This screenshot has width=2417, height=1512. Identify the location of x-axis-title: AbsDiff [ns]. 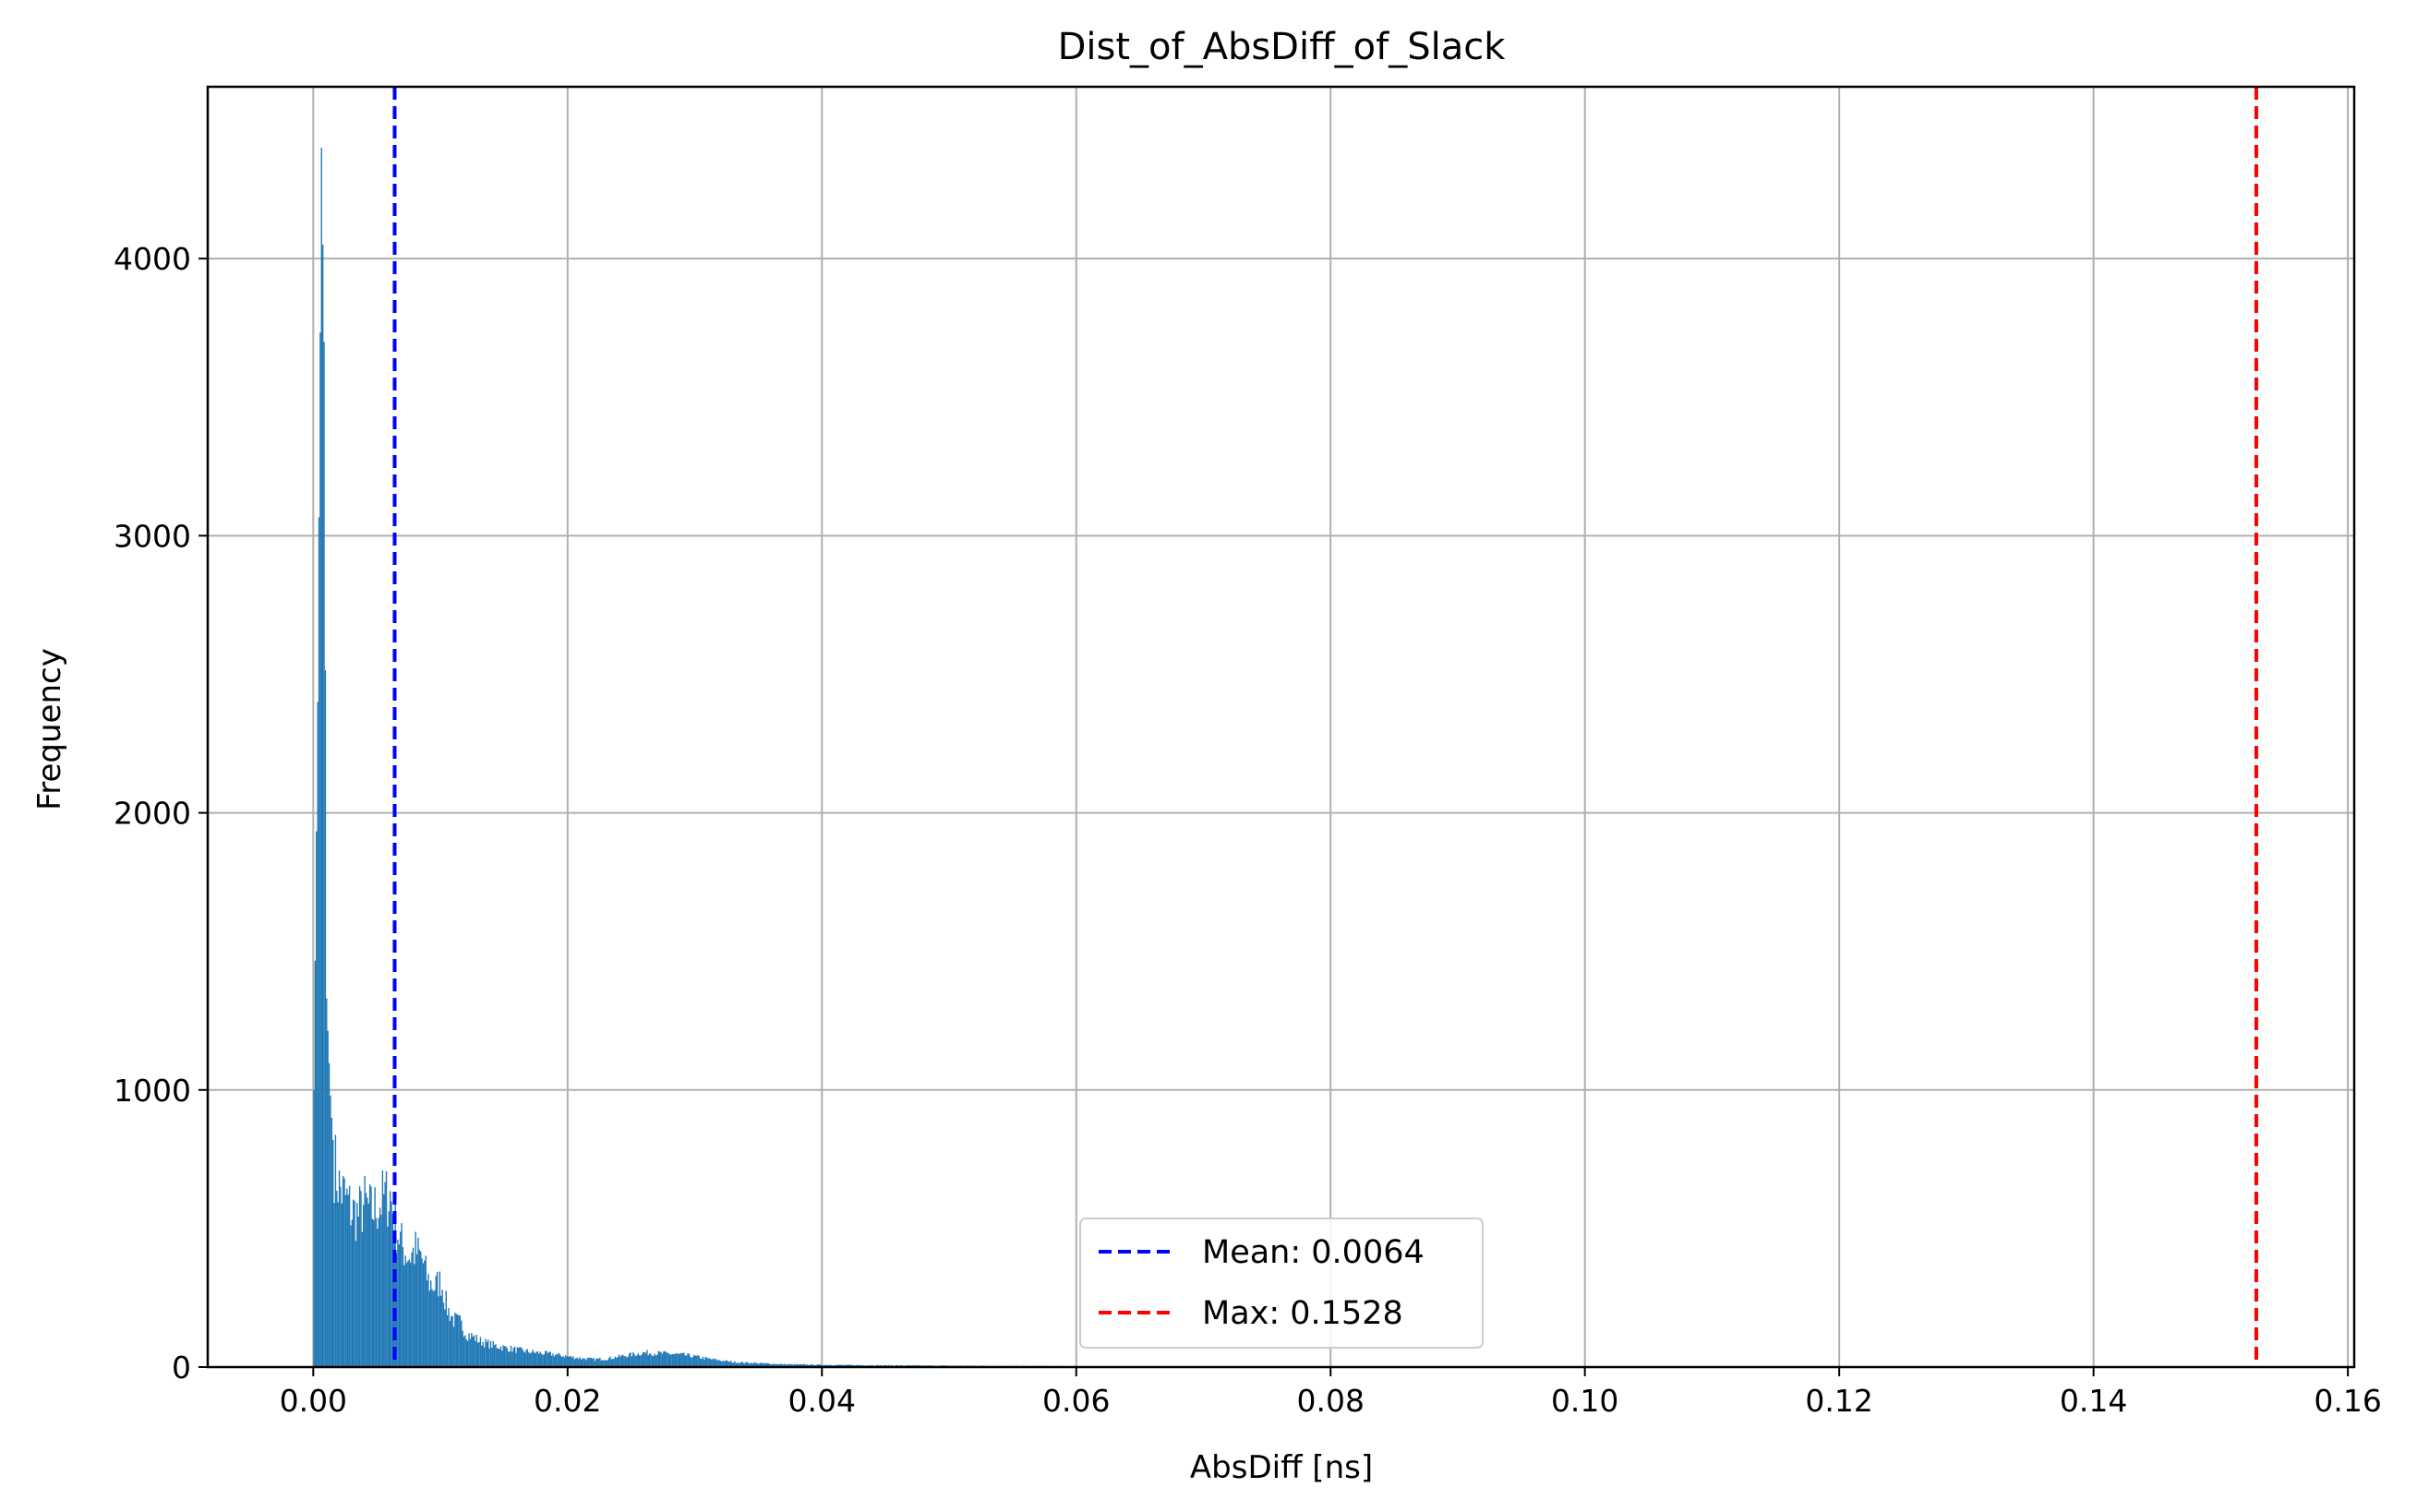
(1281, 1467).